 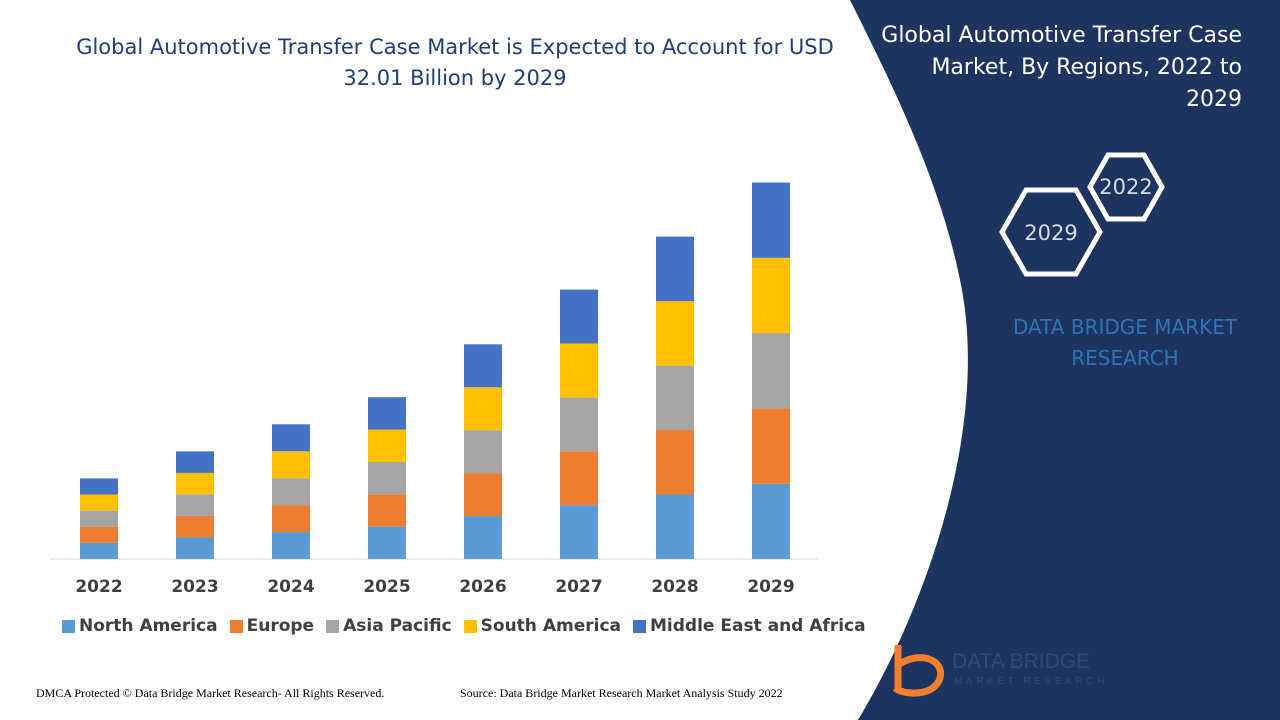 What do you see at coordinates (1021, 661) in the screenshot?
I see `logo-name: DATA BRIDGE` at bounding box center [1021, 661].